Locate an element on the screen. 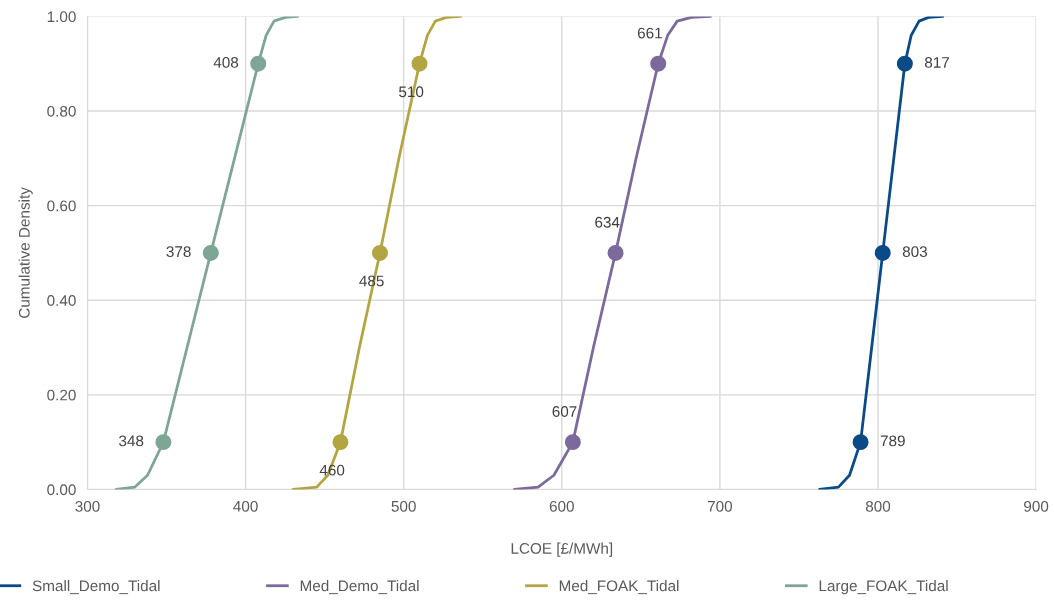  y-tick-label: 0.80 is located at coordinates (61, 111).